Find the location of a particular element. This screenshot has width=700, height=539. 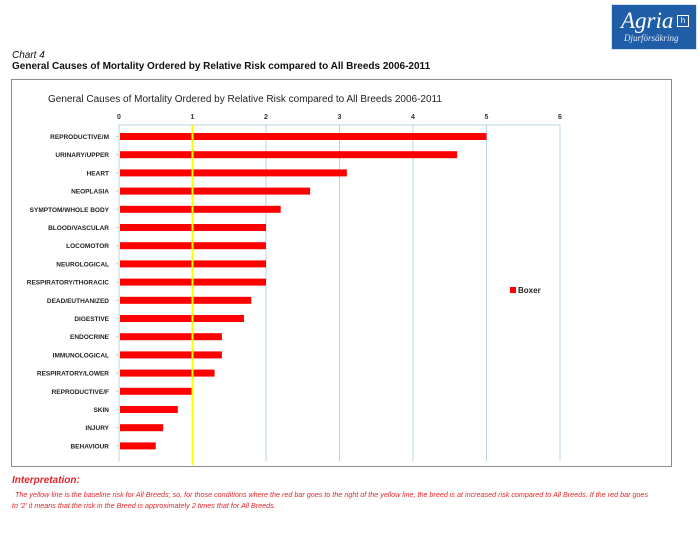

x-tick-label: 6 is located at coordinates (560, 117).